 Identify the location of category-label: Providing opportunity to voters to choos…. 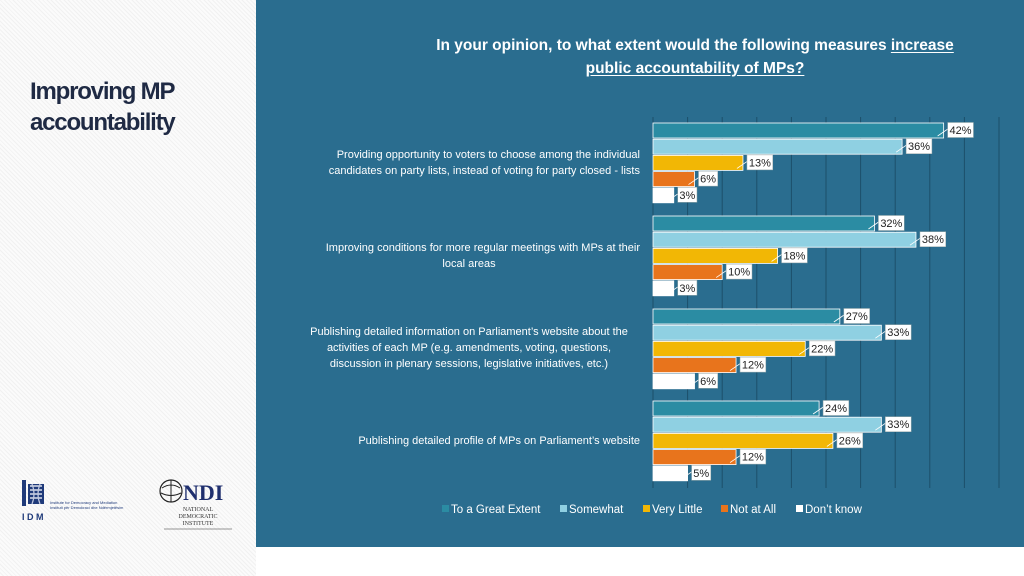
(488, 155).